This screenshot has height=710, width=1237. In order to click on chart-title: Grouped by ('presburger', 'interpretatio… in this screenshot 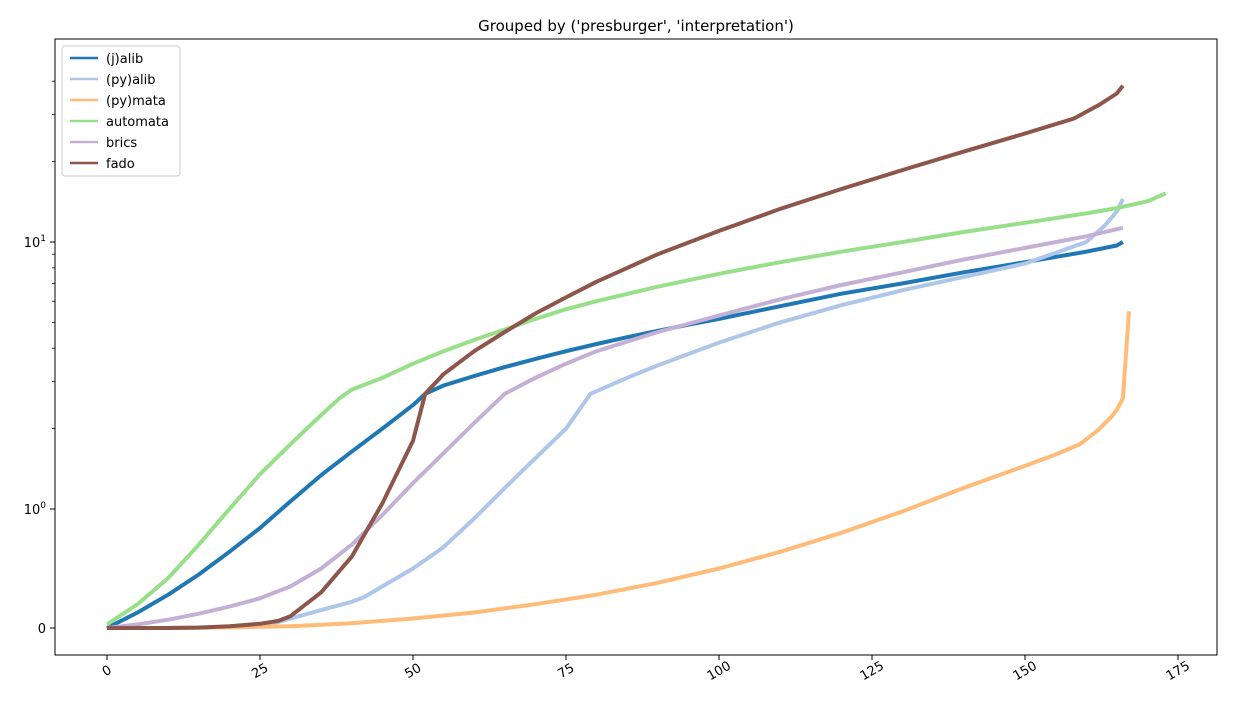, I will do `click(636, 26)`.